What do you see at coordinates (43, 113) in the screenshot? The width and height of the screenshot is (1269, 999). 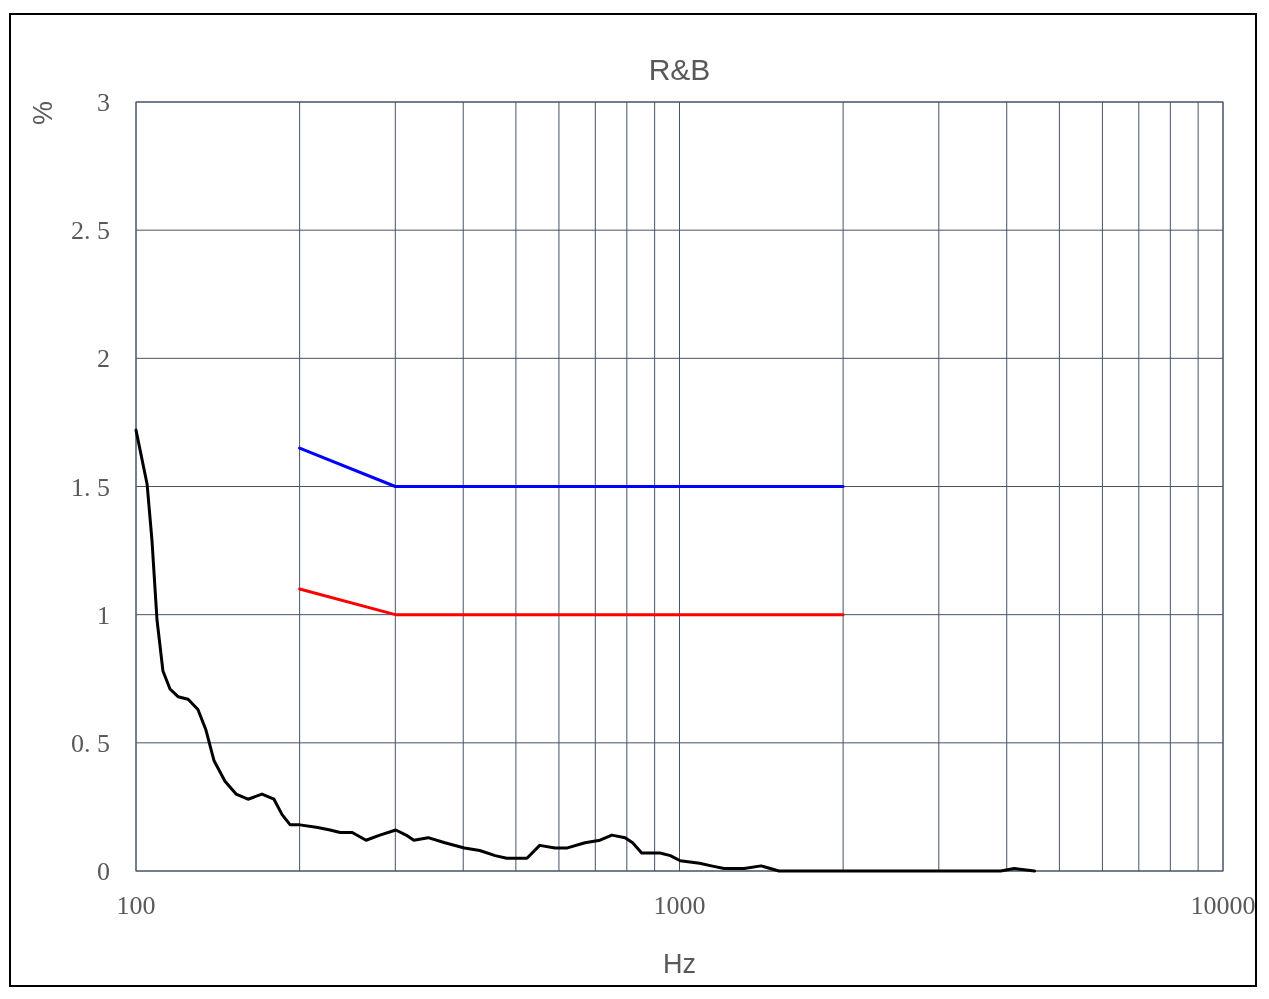 I see `y-axis-title: %` at bounding box center [43, 113].